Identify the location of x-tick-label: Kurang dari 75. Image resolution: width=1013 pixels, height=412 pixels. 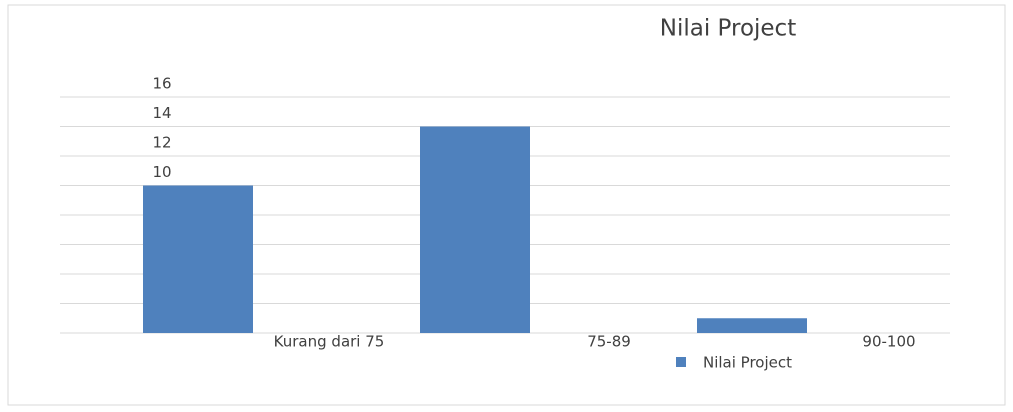
(329, 342).